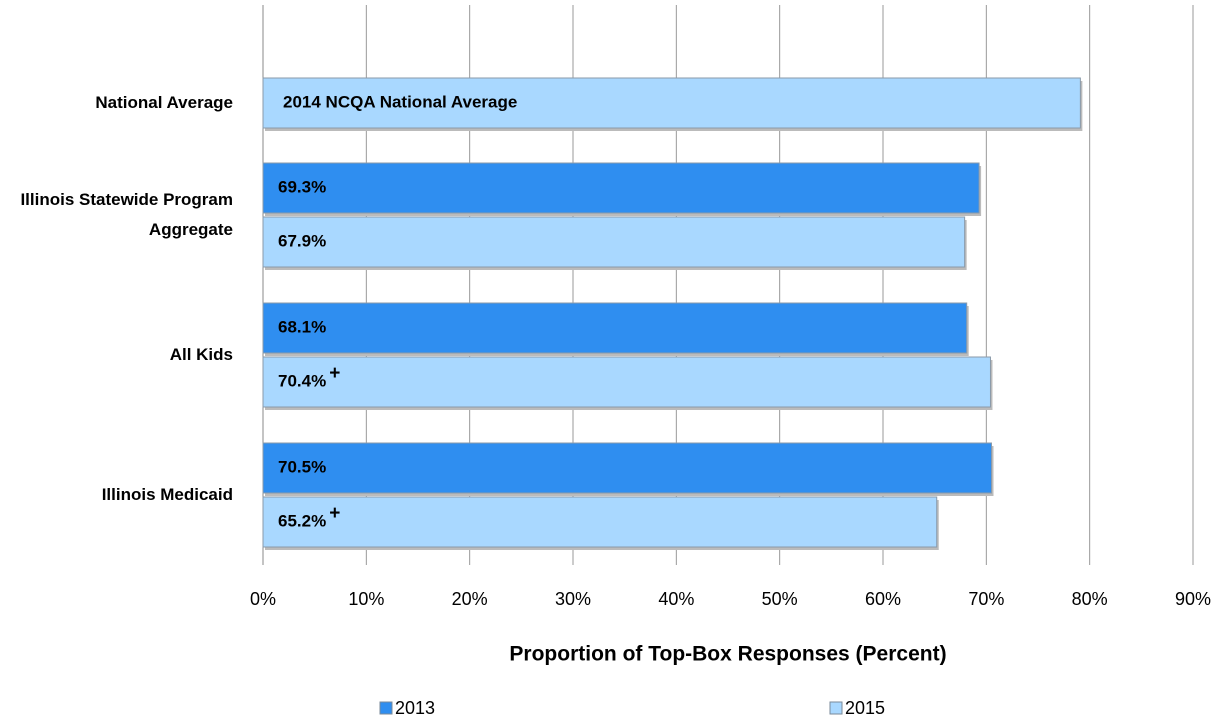  Describe the element at coordinates (1090, 599) in the screenshot. I see `x-tick-label: 80%` at that location.